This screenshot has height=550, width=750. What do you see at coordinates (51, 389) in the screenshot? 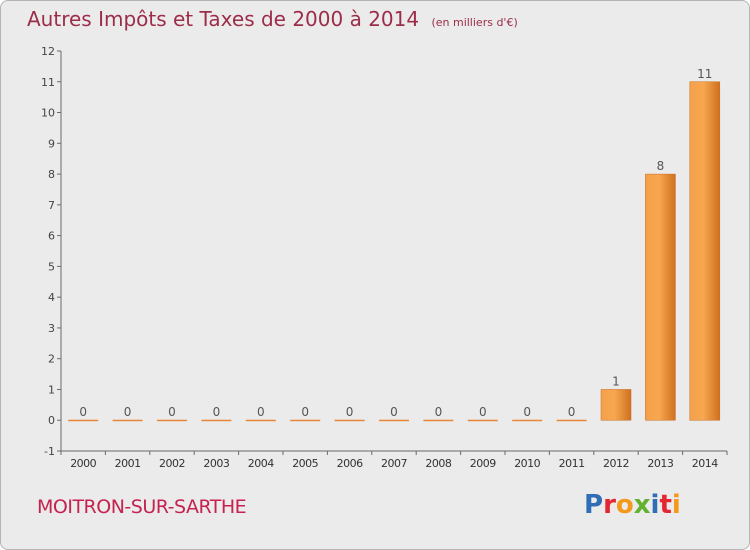
I see `y-tick-label: 1` at bounding box center [51, 389].